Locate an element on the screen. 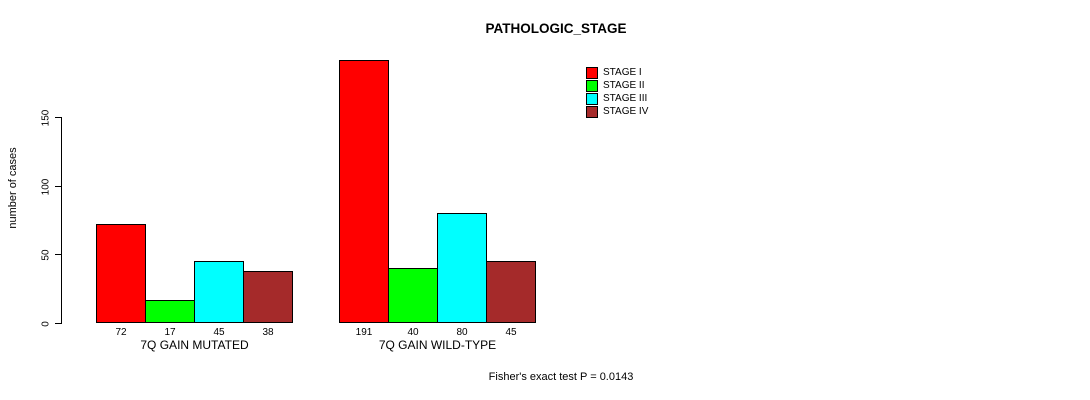 This screenshot has height=400, width=1090. y-axis-line is located at coordinates (61, 220).